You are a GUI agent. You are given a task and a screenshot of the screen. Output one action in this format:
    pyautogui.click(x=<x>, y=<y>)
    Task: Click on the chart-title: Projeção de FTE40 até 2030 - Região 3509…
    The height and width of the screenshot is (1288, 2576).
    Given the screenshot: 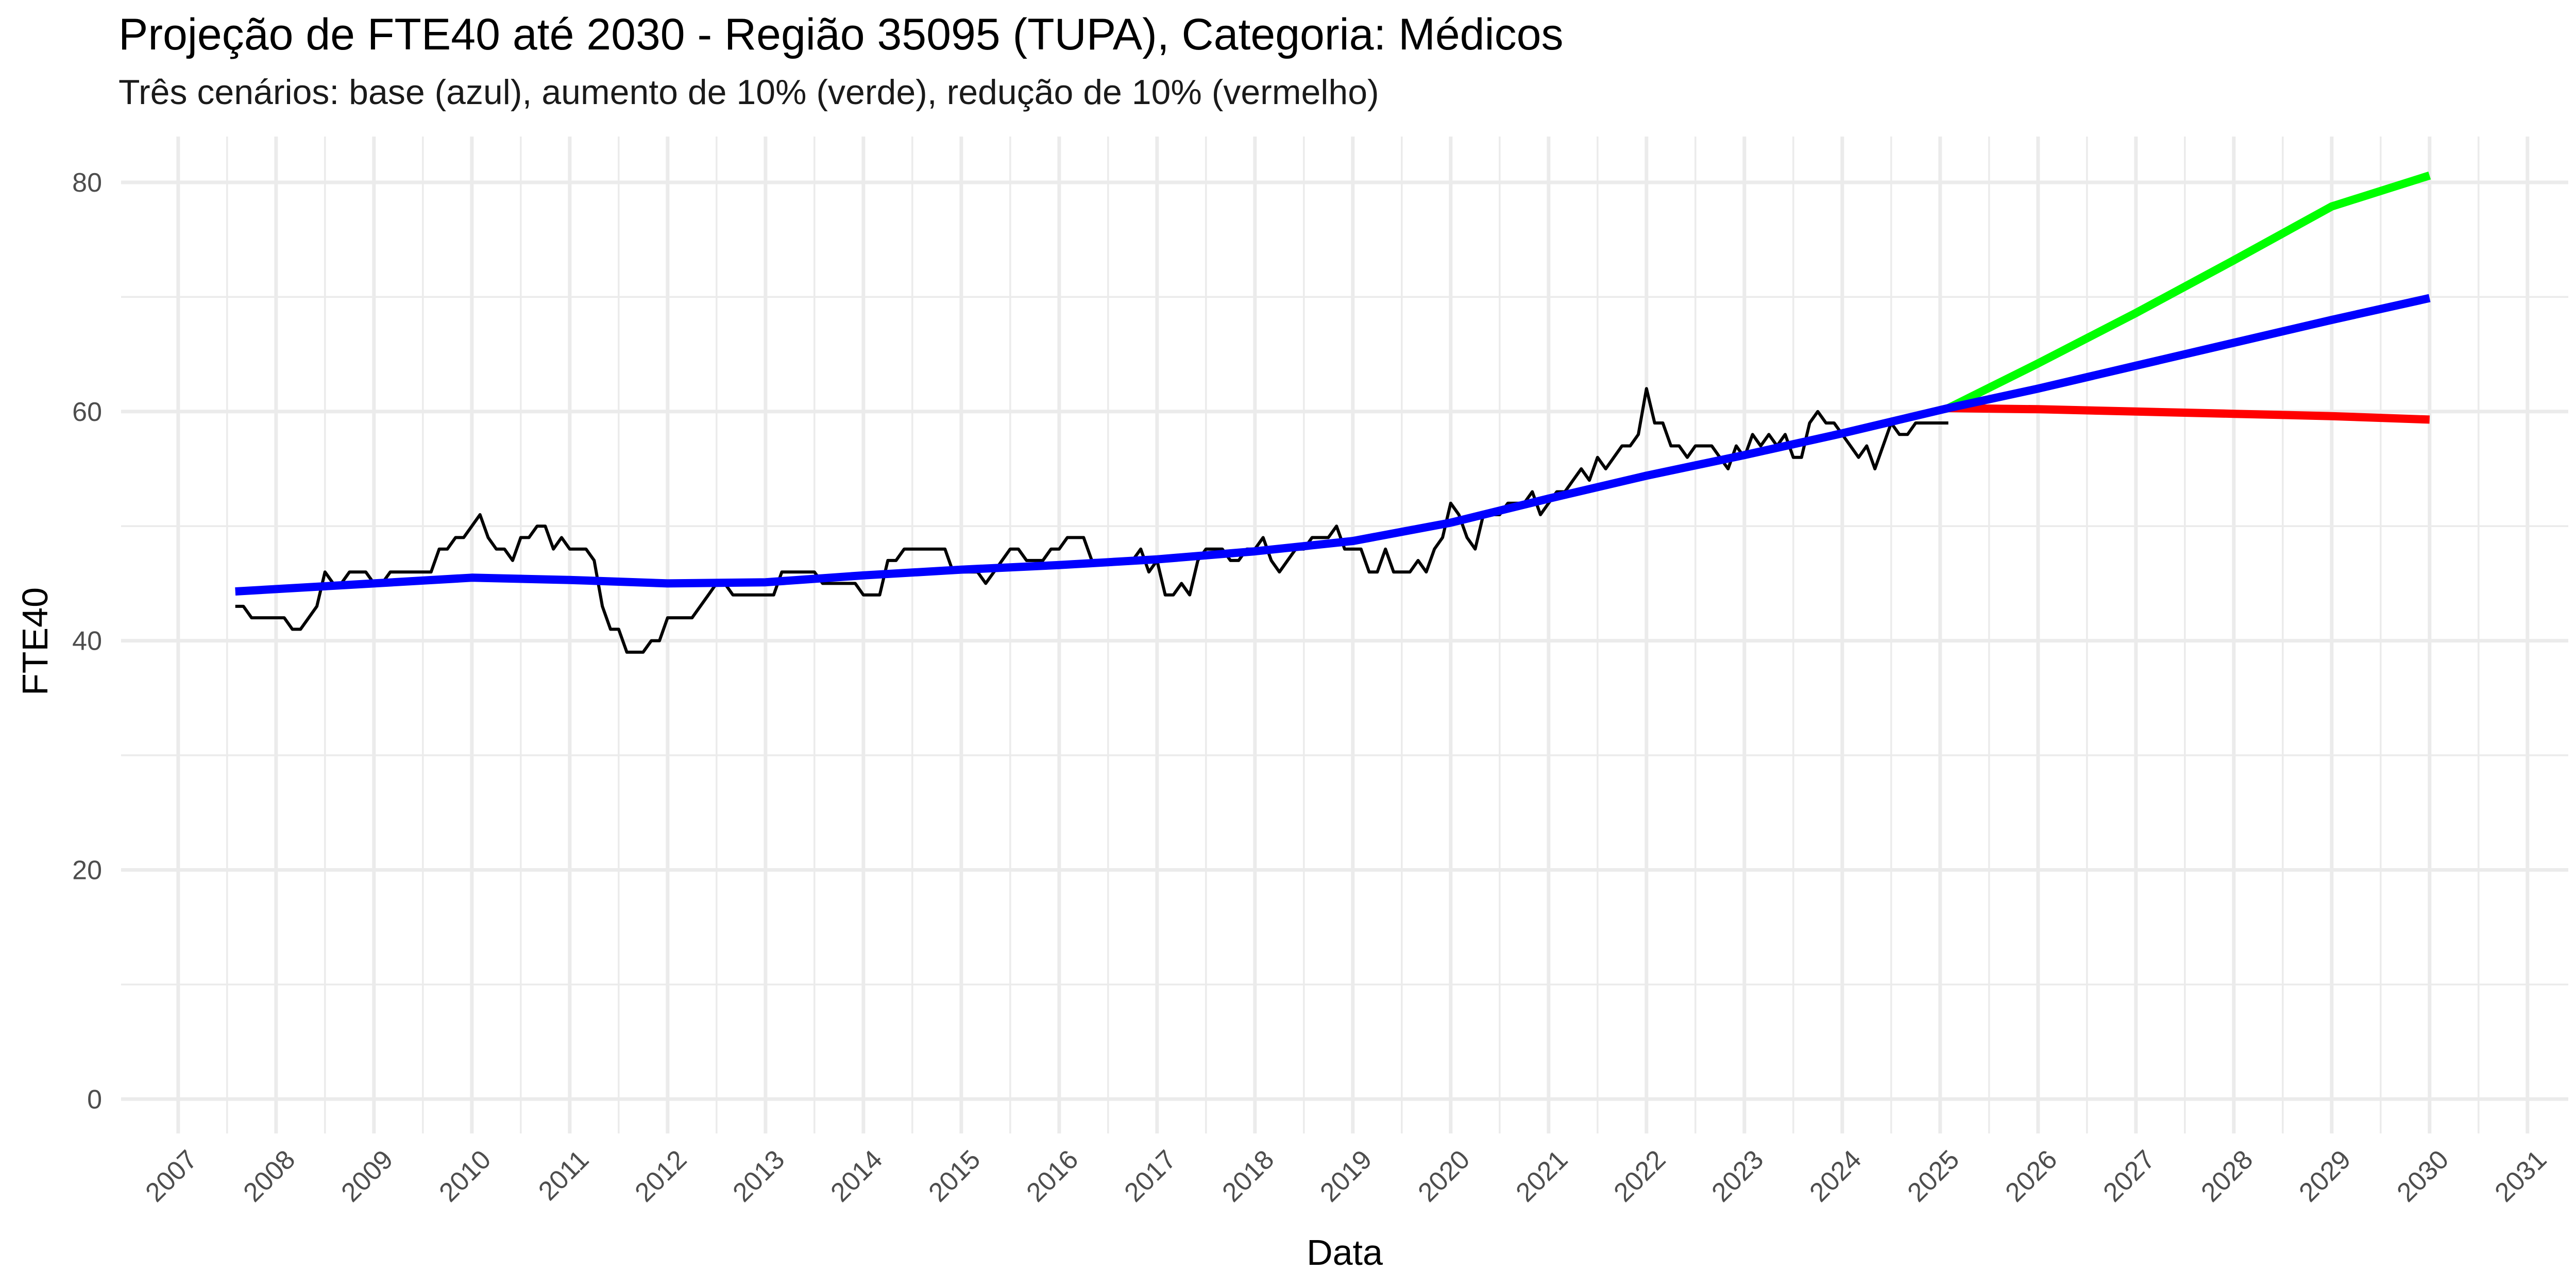 What is the action you would take?
    pyautogui.click(x=841, y=35)
    